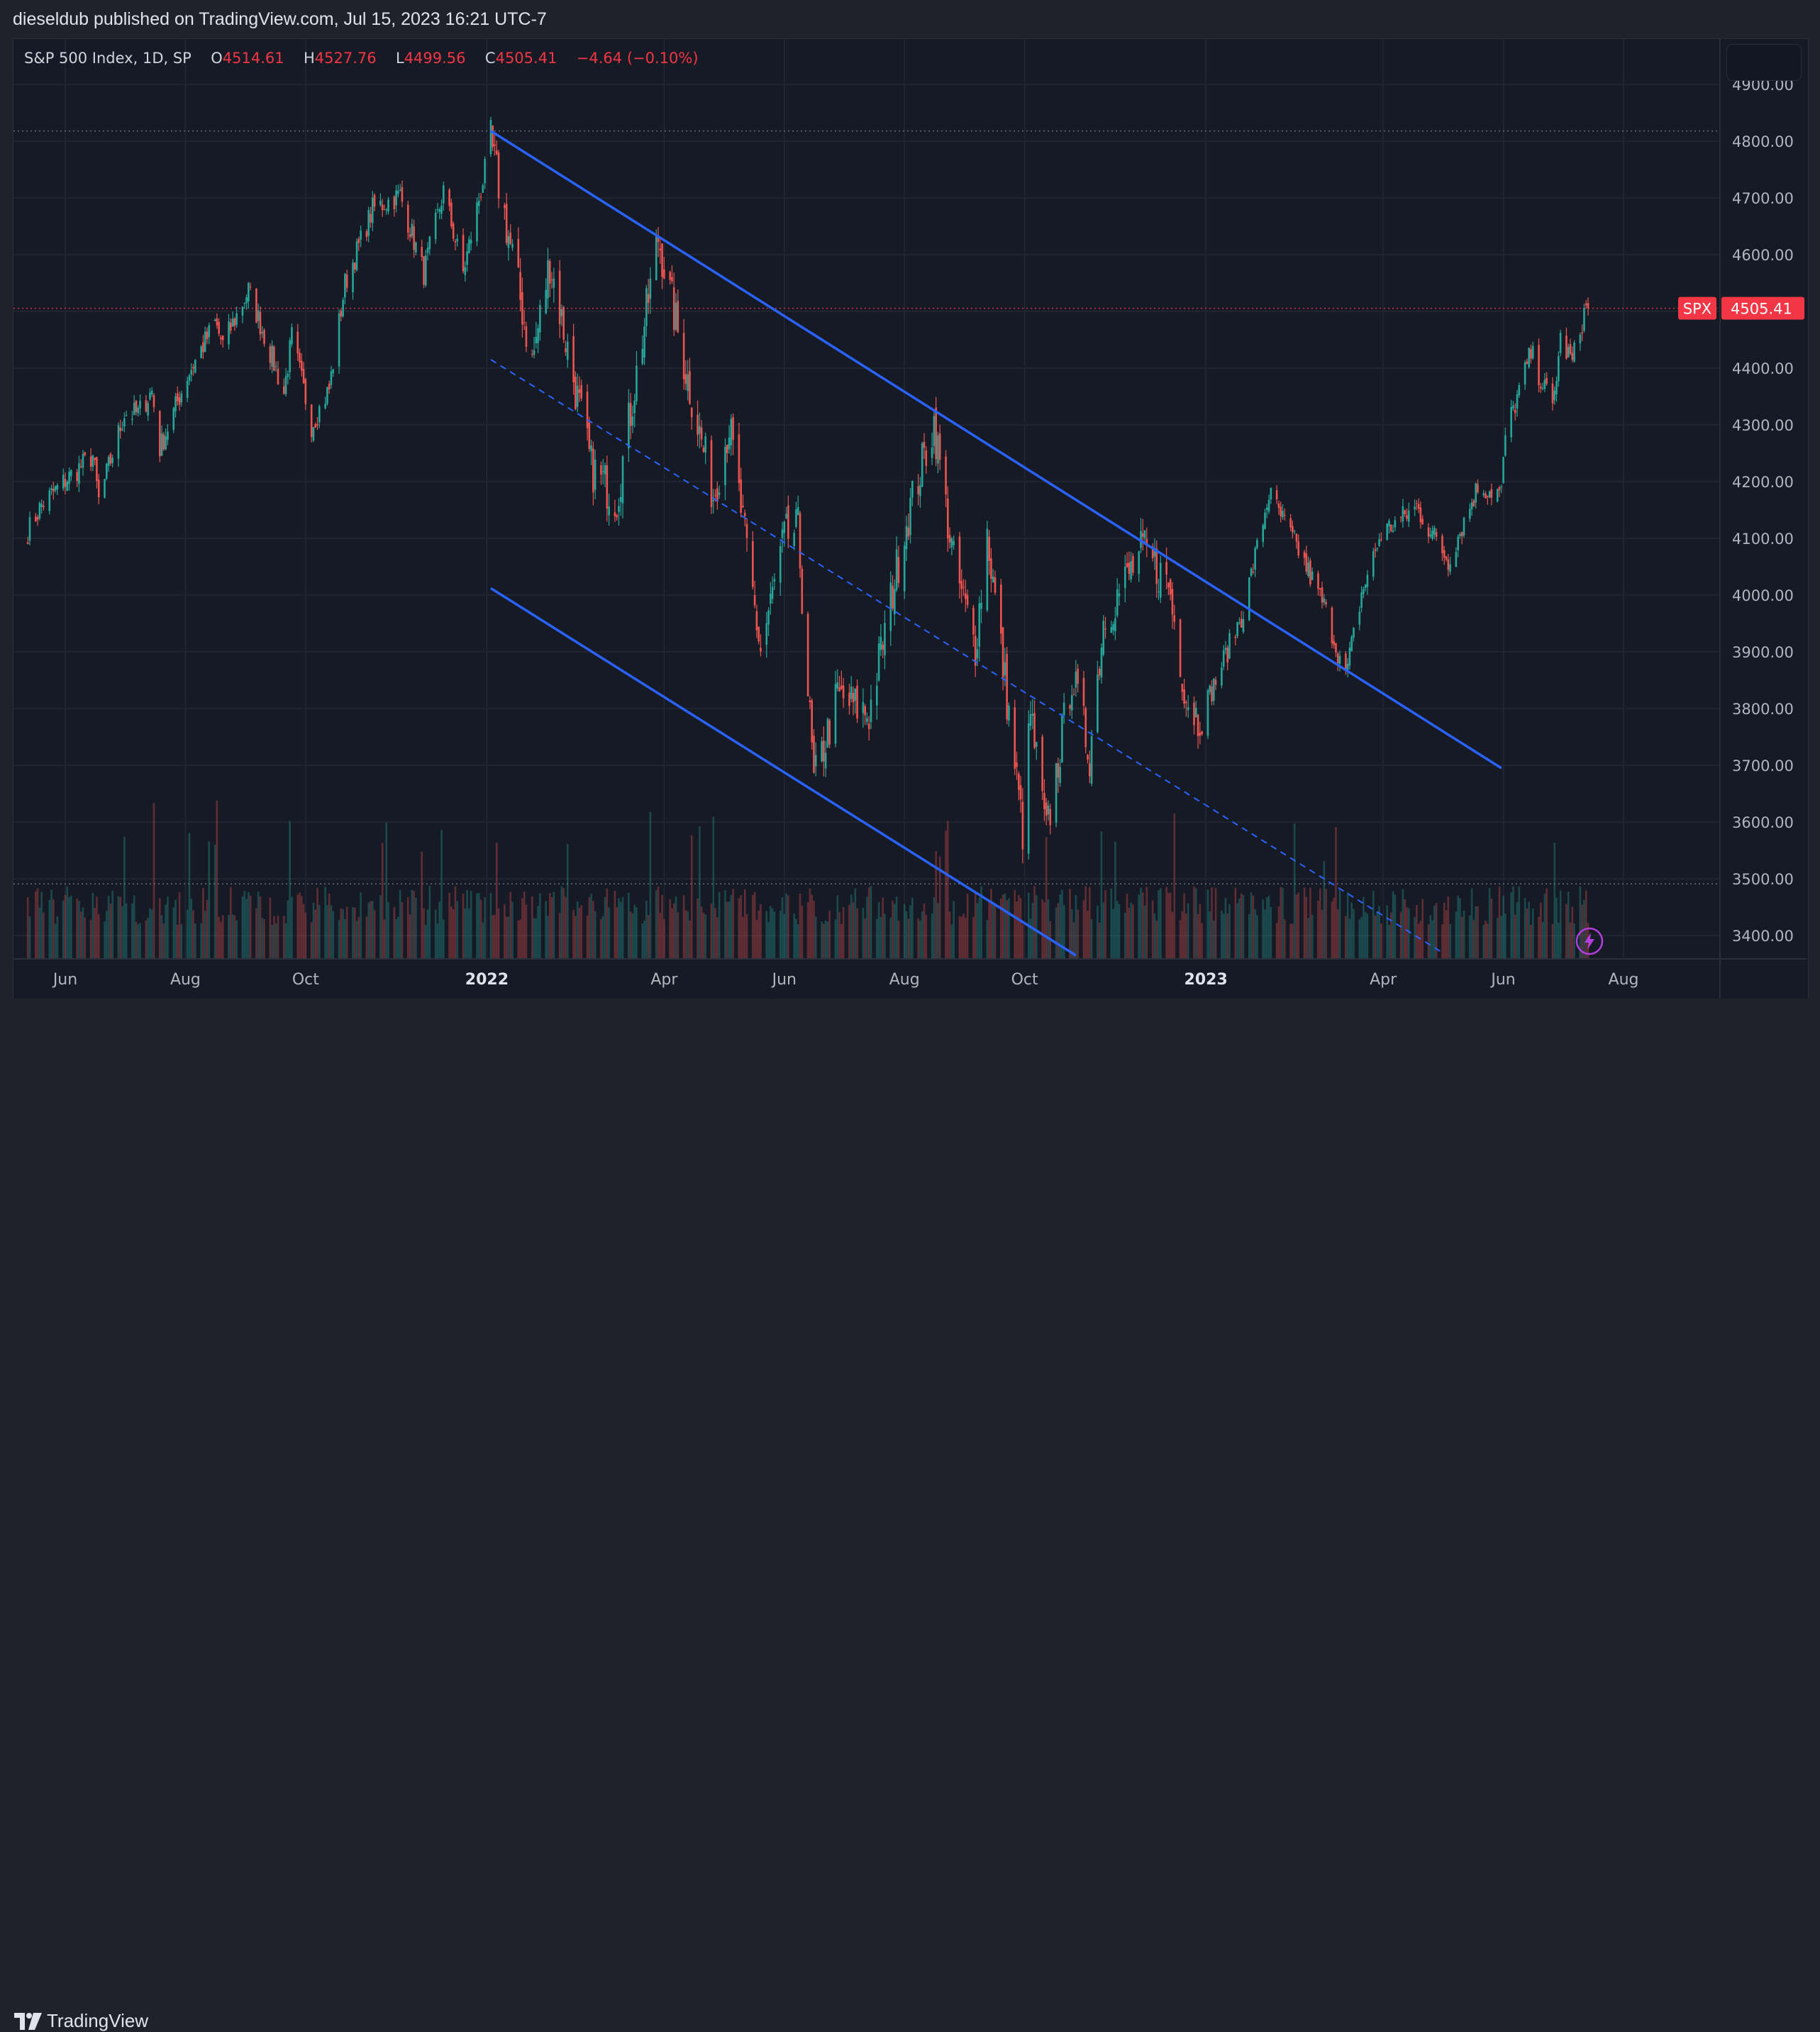 Image resolution: width=1820 pixels, height=2032 pixels. Describe the element at coordinates (784, 772) in the screenshot. I see `channel-lower` at that location.